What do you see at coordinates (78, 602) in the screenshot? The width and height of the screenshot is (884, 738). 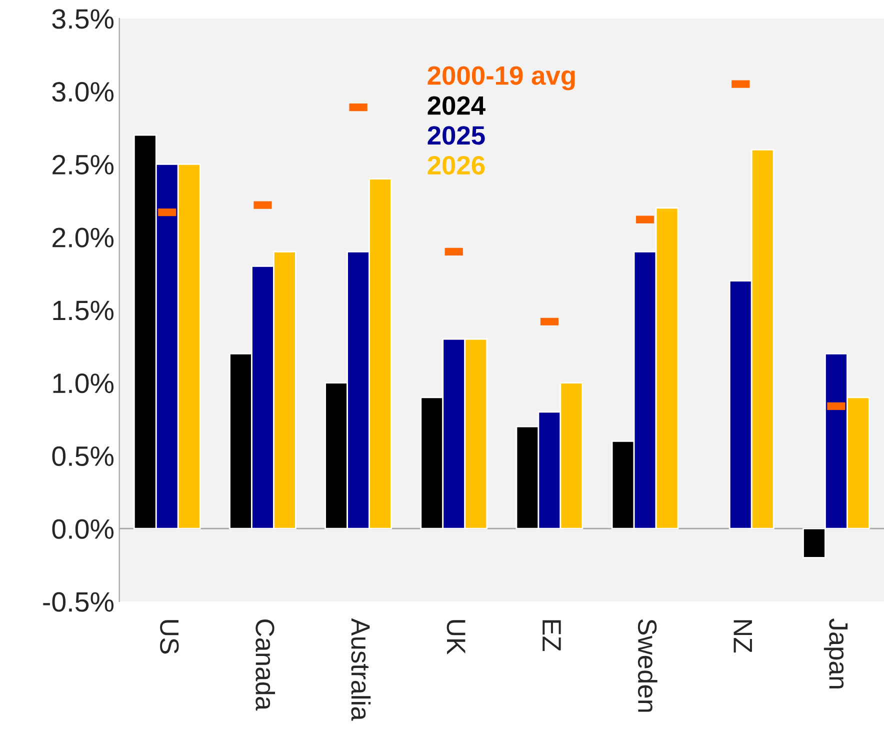 I see `y-tick-label: -0.5%` at bounding box center [78, 602].